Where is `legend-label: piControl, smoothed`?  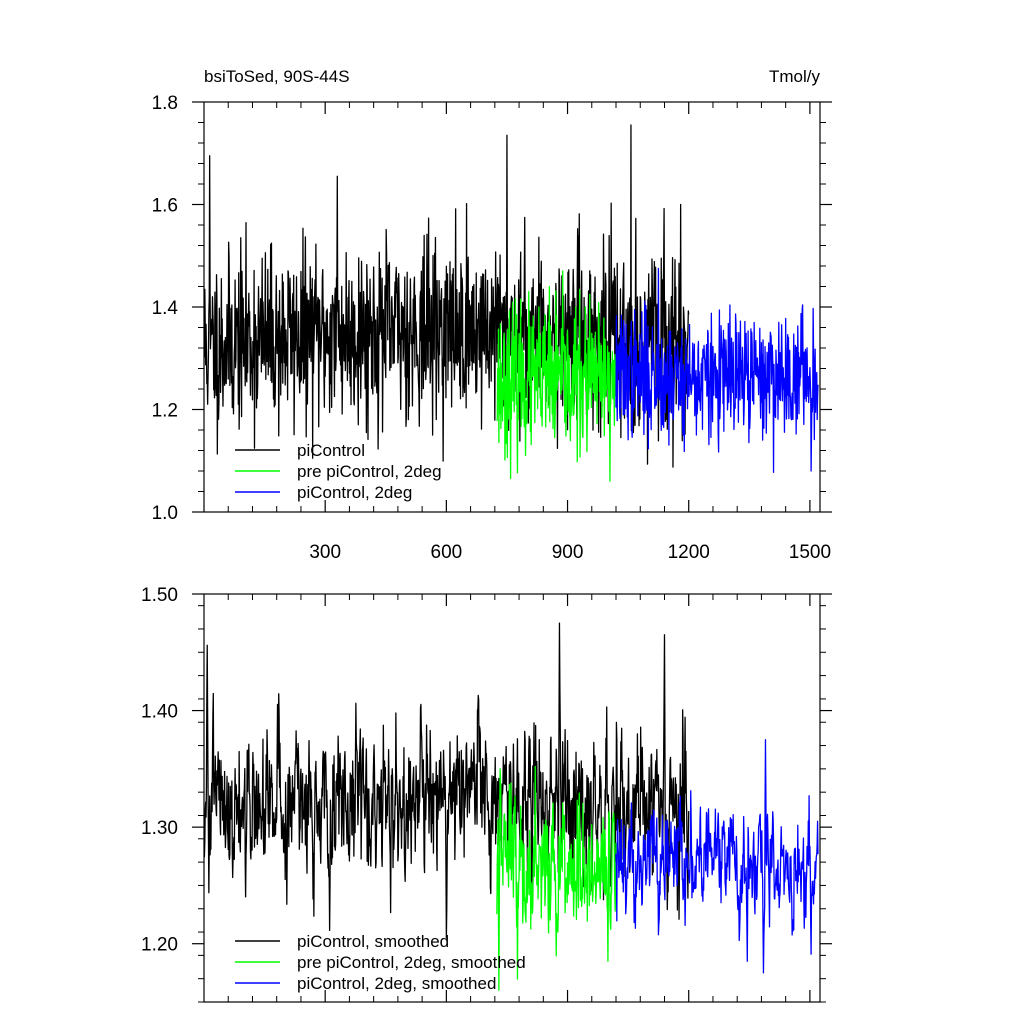
legend-label: piControl, smoothed is located at coordinates (373, 941).